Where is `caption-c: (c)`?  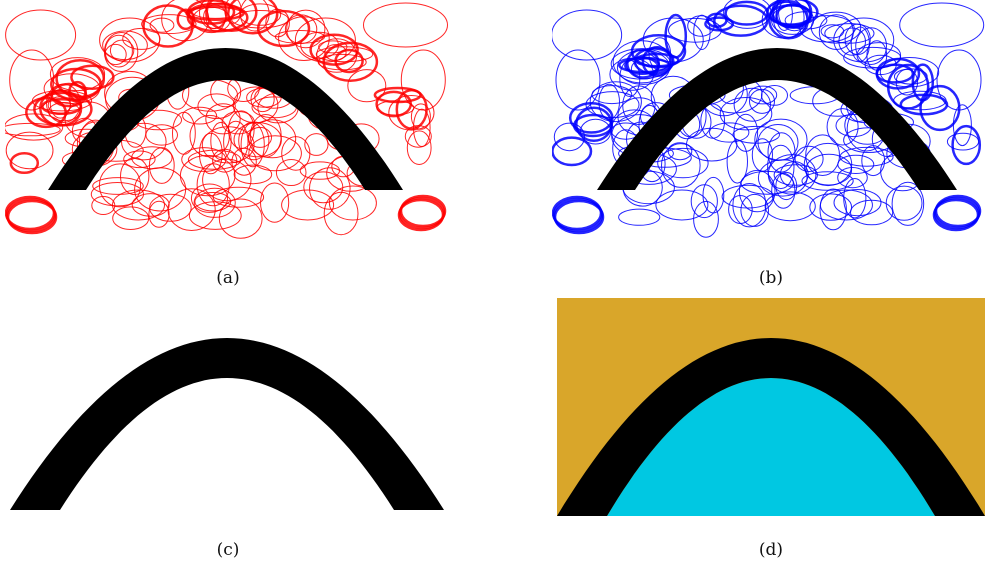
caption-c: (c) is located at coordinates (228, 550).